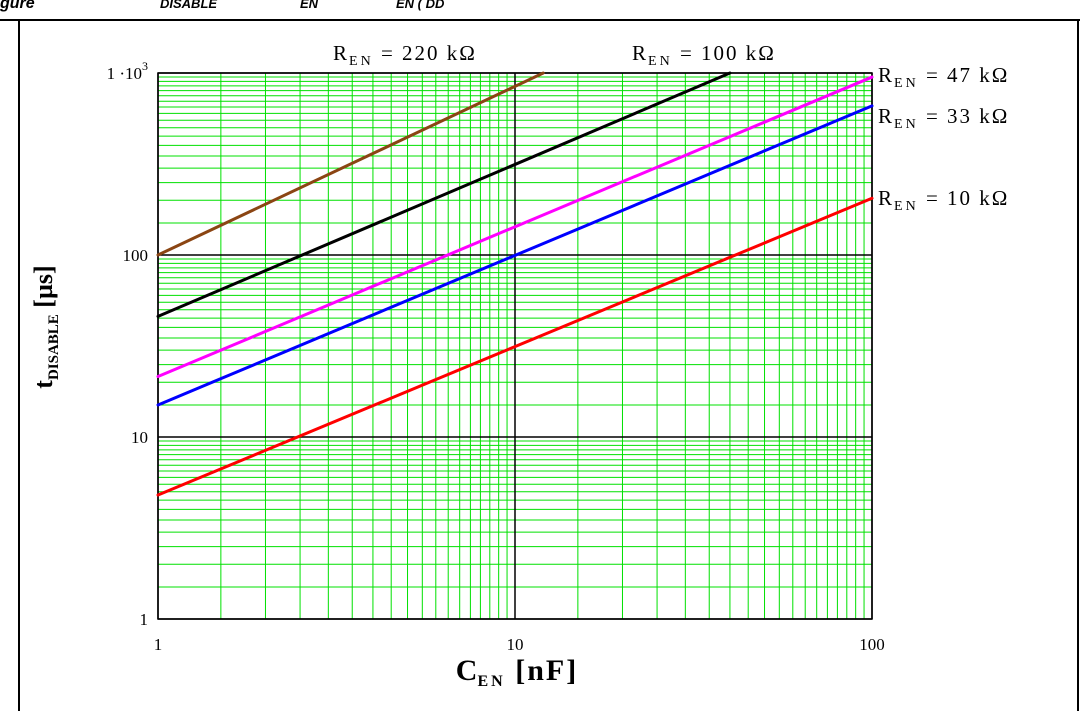 Image resolution: width=1080 pixels, height=711 pixels. I want to click on x-axis-title-sub: EN, so click(491, 681).